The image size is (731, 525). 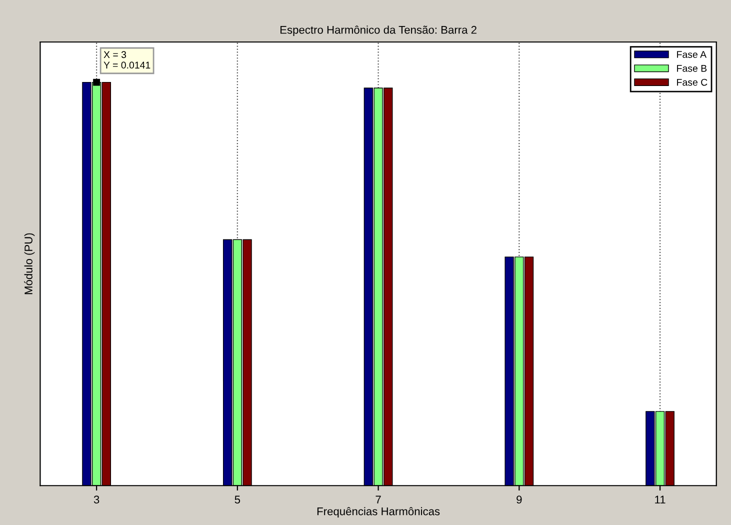 I want to click on x-tick-label: 3, so click(x=97, y=500).